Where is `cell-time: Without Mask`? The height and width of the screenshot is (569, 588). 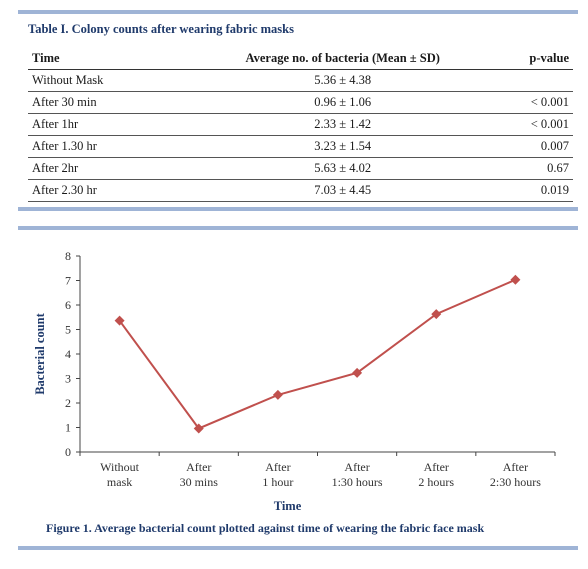 cell-time: Without Mask is located at coordinates (76, 80).